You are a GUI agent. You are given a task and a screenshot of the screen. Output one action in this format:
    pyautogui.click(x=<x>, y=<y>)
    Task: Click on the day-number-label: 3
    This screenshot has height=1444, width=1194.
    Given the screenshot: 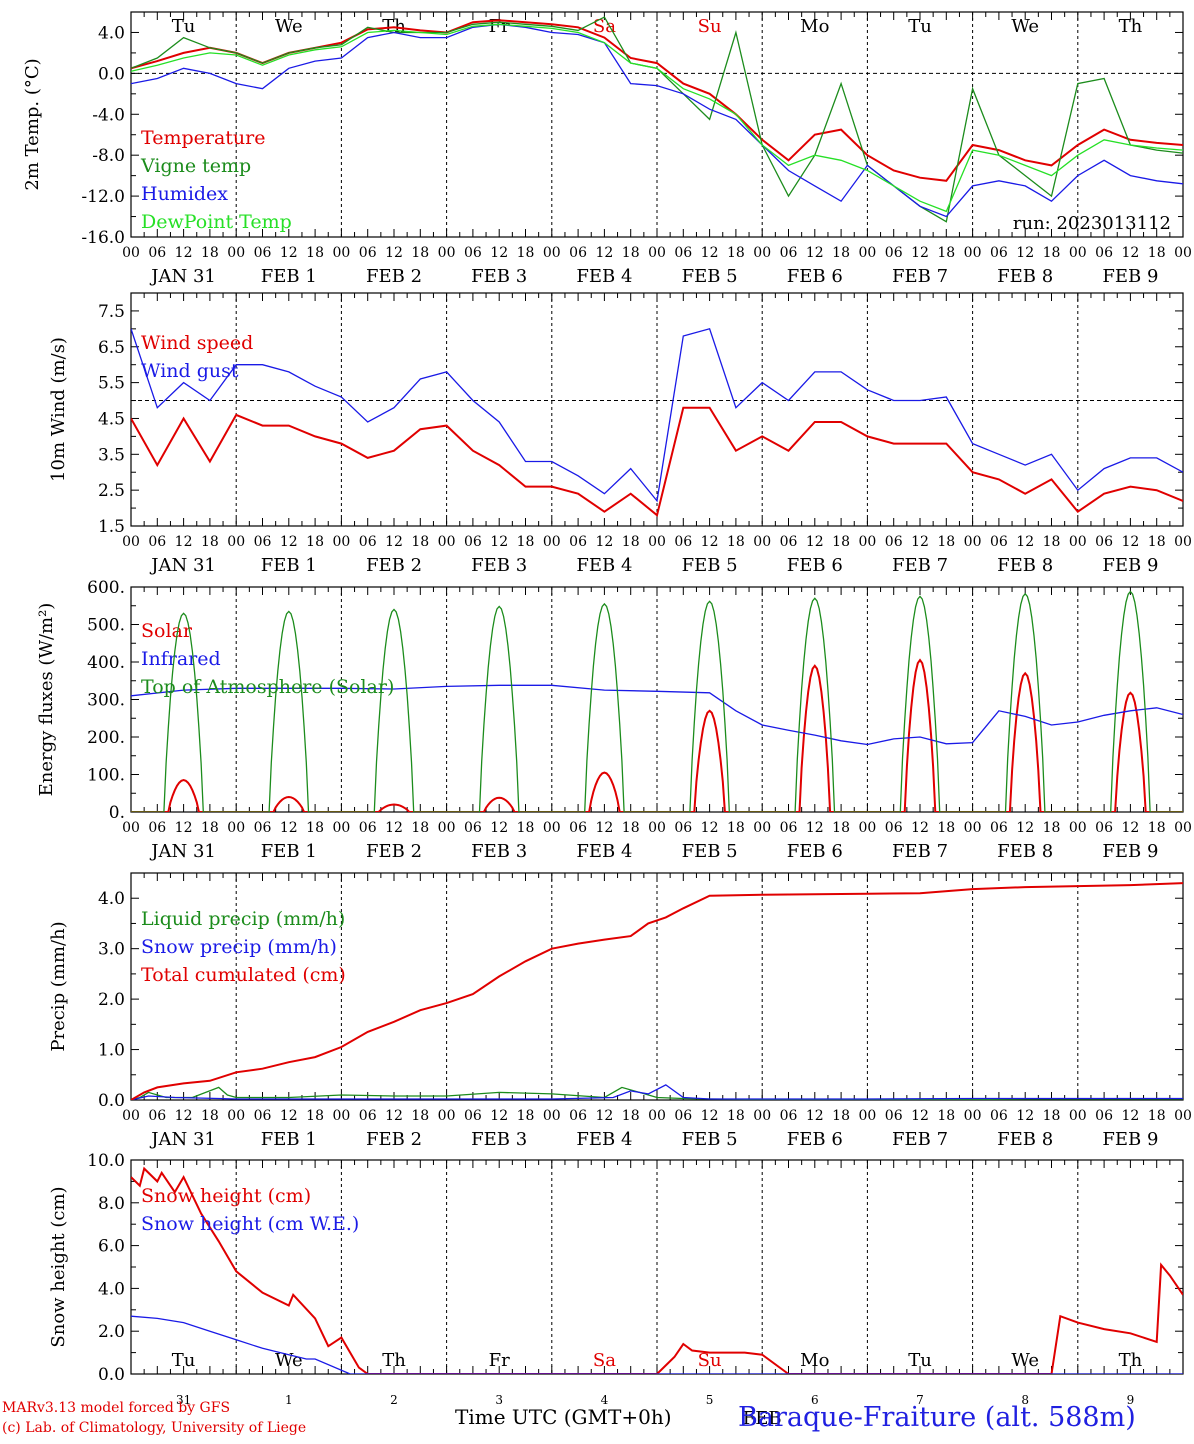 What is the action you would take?
    pyautogui.click(x=499, y=1400)
    